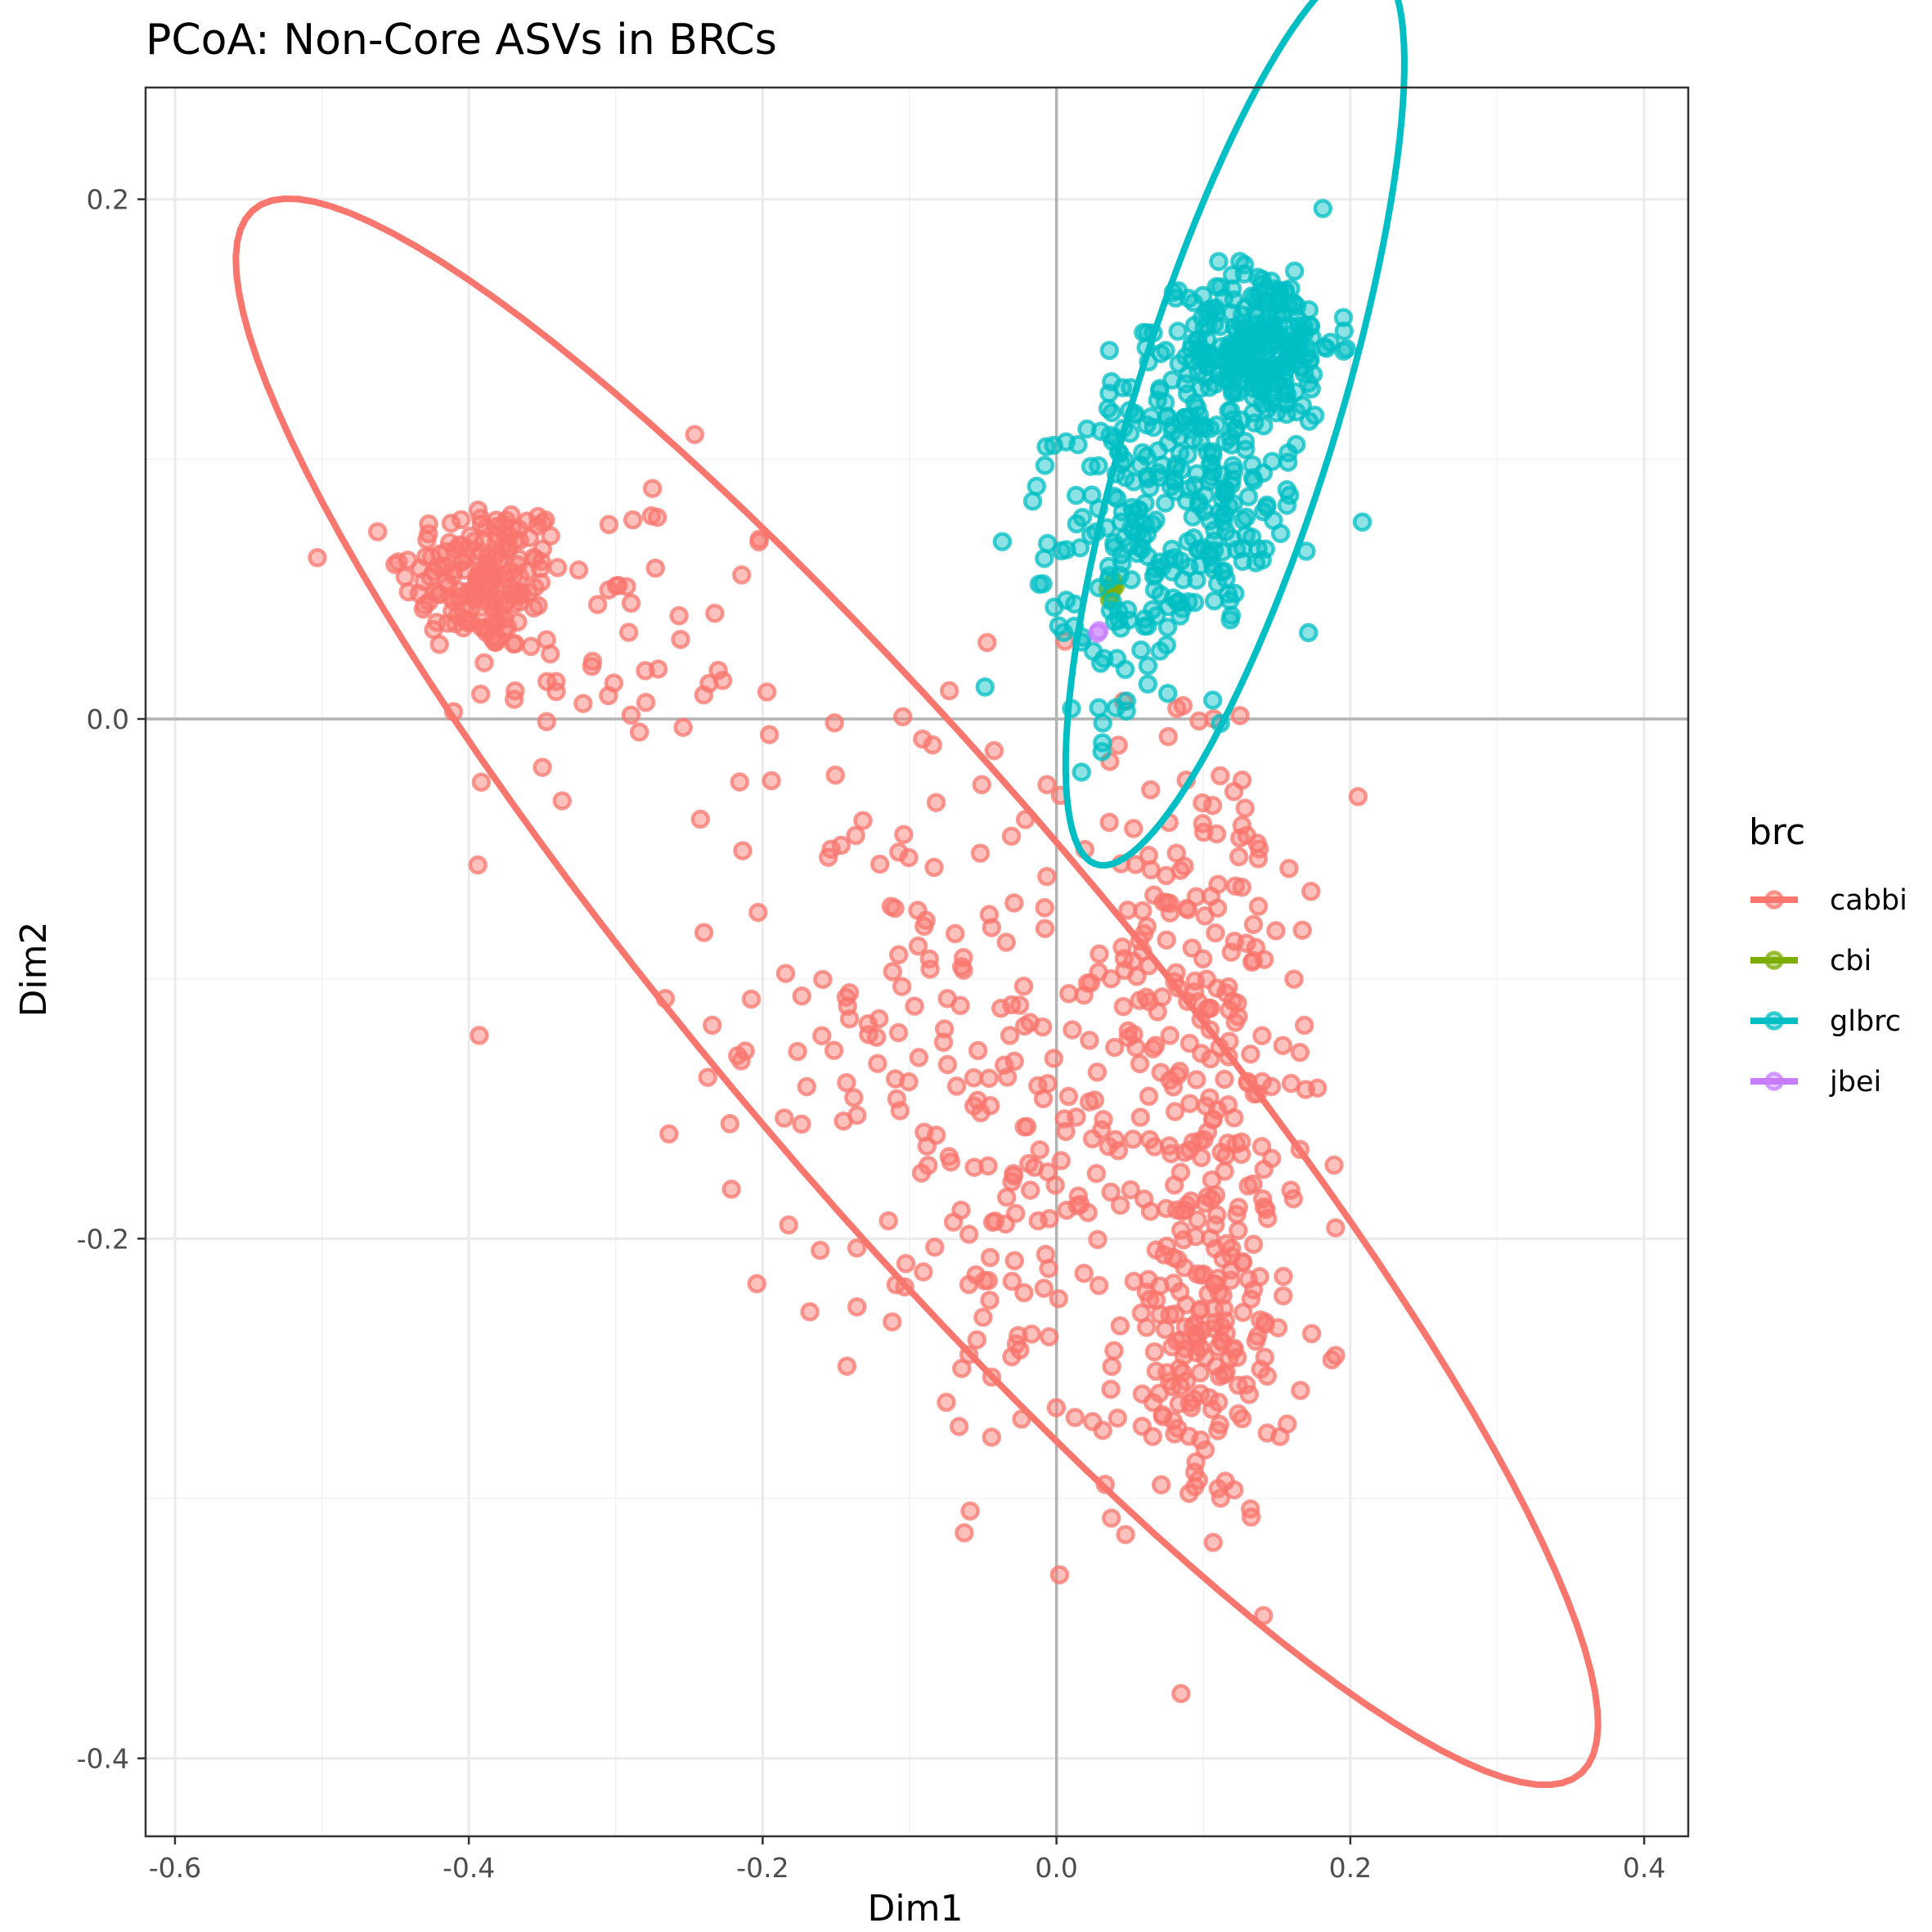 The width and height of the screenshot is (1932, 1932). Describe the element at coordinates (1855, 1082) in the screenshot. I see `legend-label: jbei` at that location.